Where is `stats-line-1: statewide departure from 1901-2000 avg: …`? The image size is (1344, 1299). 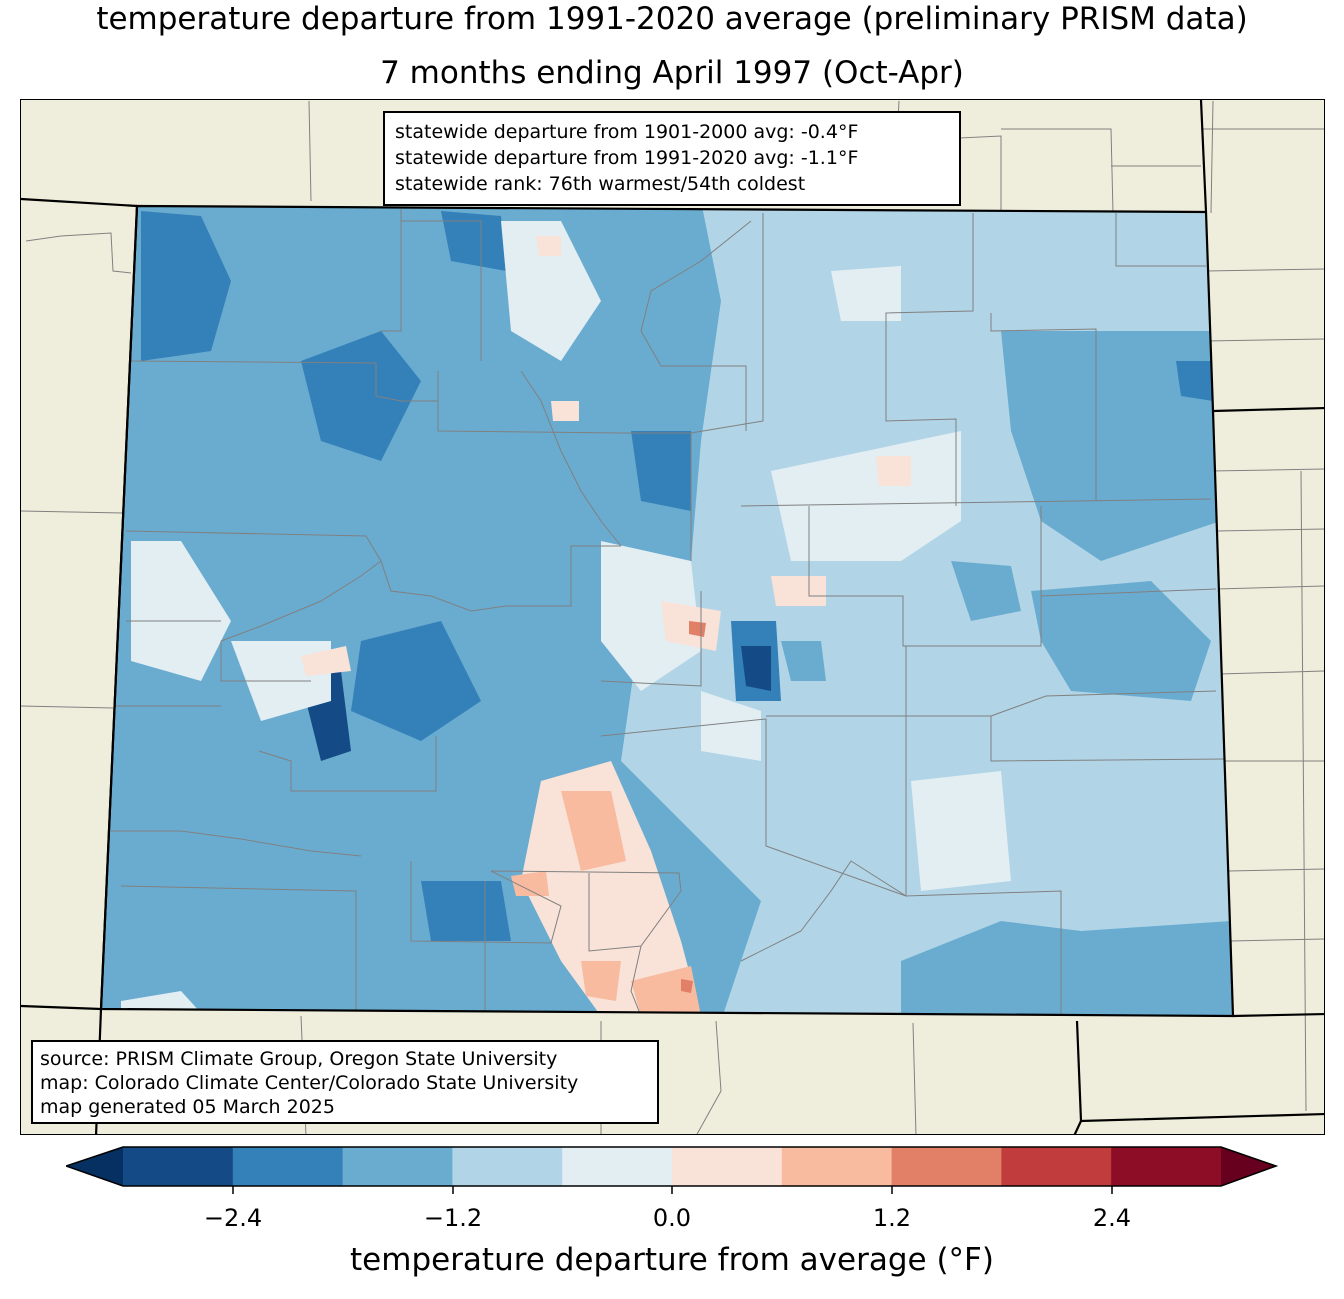
stats-line-1: statewide departure from 1901-2000 avg: … is located at coordinates (627, 132).